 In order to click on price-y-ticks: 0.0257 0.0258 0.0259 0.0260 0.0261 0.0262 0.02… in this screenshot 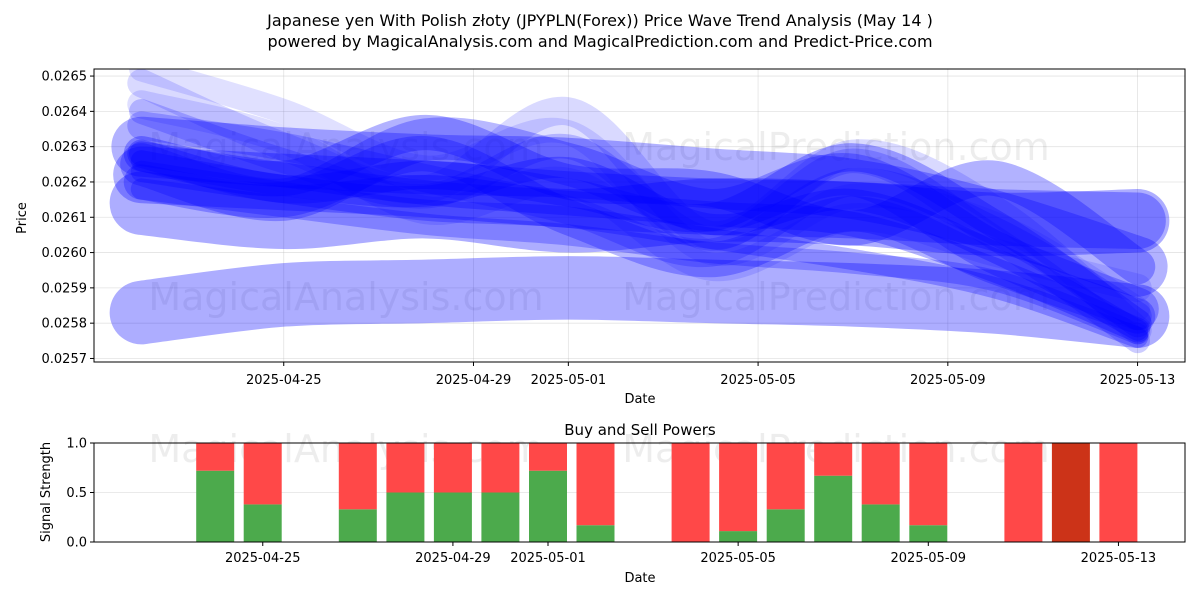, I will do `click(68, 218)`.